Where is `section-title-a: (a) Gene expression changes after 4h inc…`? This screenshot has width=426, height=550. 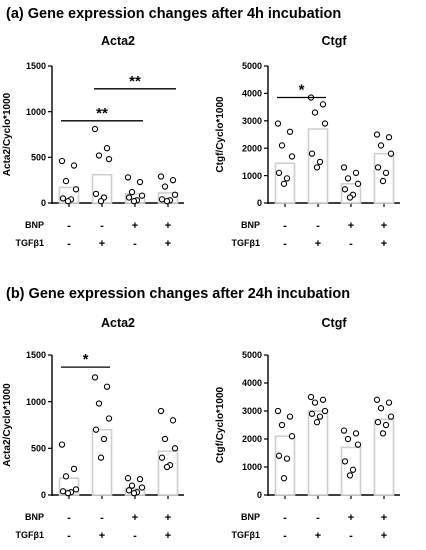 section-title-a: (a) Gene expression changes after 4h inc… is located at coordinates (174, 14).